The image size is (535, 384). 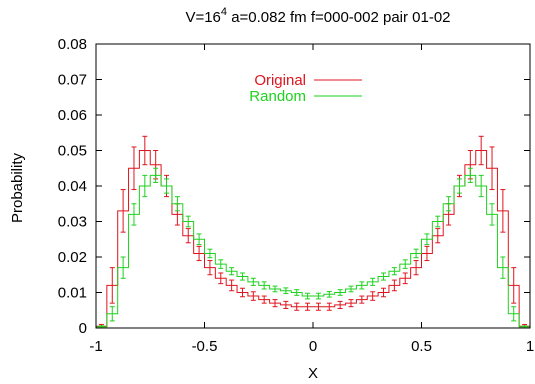 I want to click on legend-label-random: Random, so click(x=277, y=96).